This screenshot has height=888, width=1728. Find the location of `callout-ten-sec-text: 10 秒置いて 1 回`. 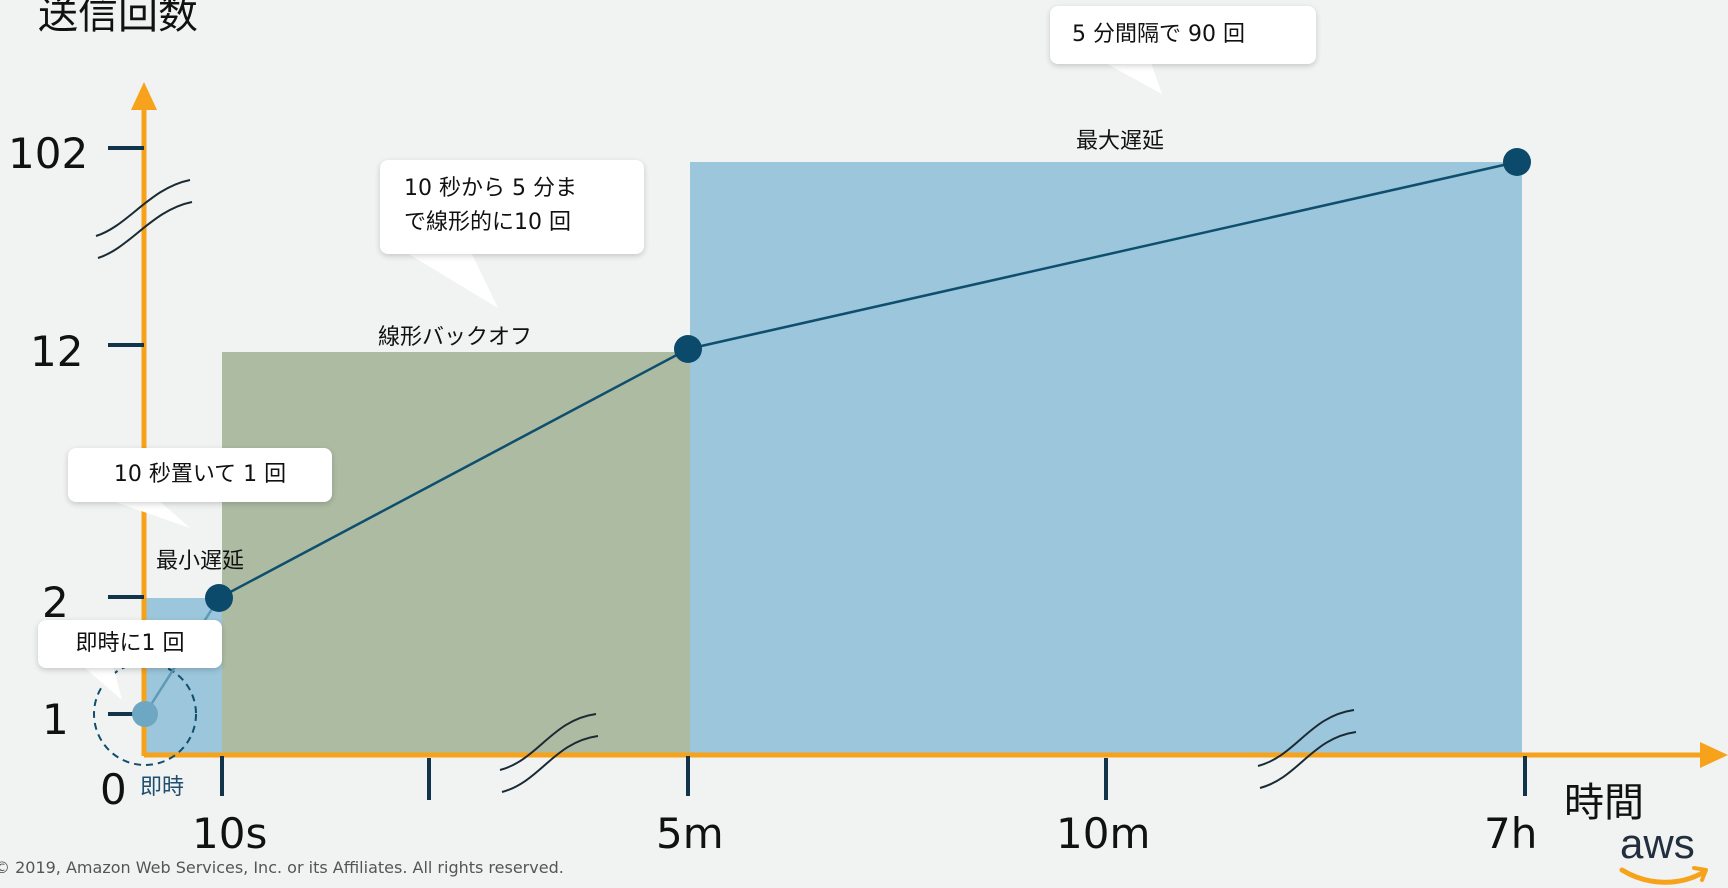

callout-ten-sec-text: 10 秒置いて 1 回 is located at coordinates (200, 474).